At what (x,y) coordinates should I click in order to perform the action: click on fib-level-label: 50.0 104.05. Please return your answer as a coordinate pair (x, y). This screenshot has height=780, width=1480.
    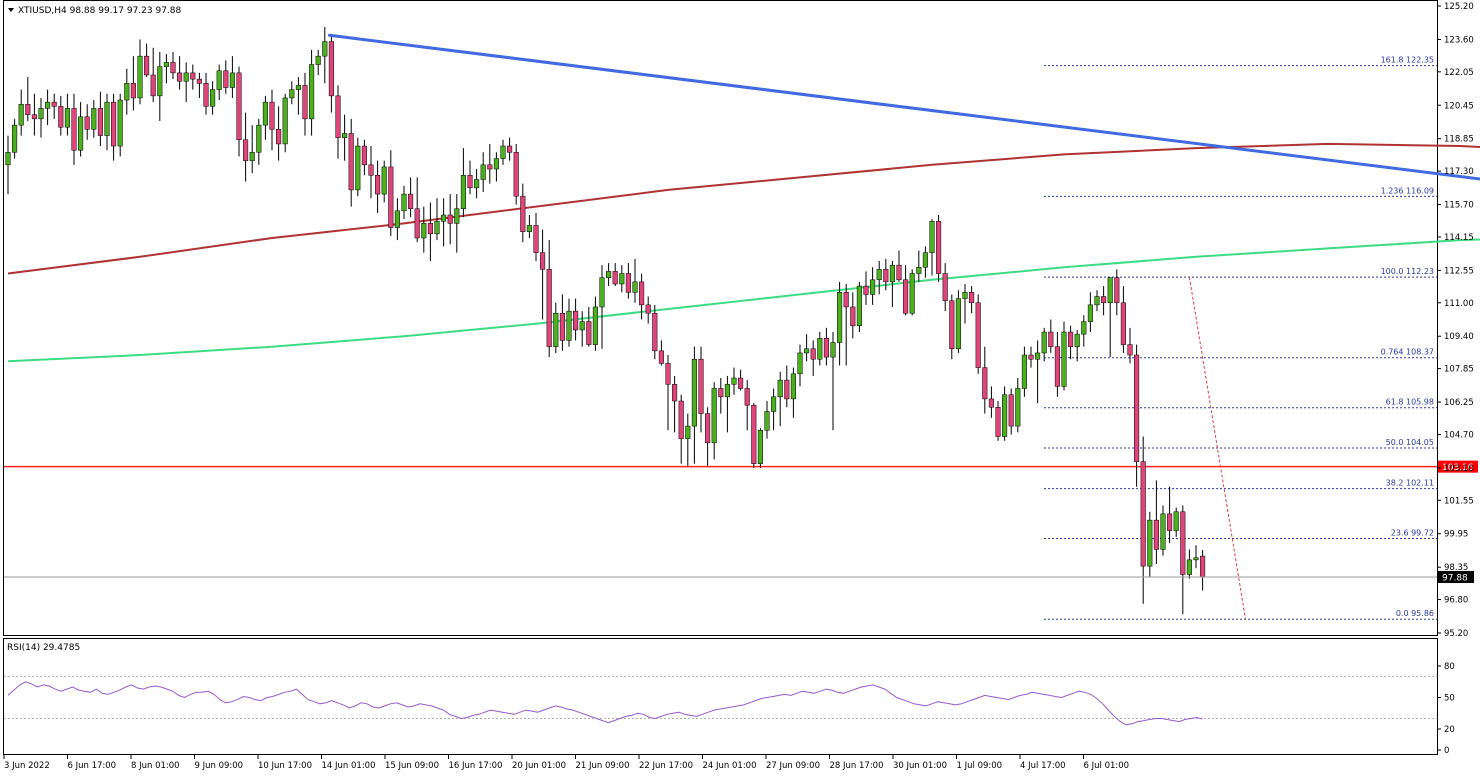
    Looking at the image, I should click on (1410, 442).